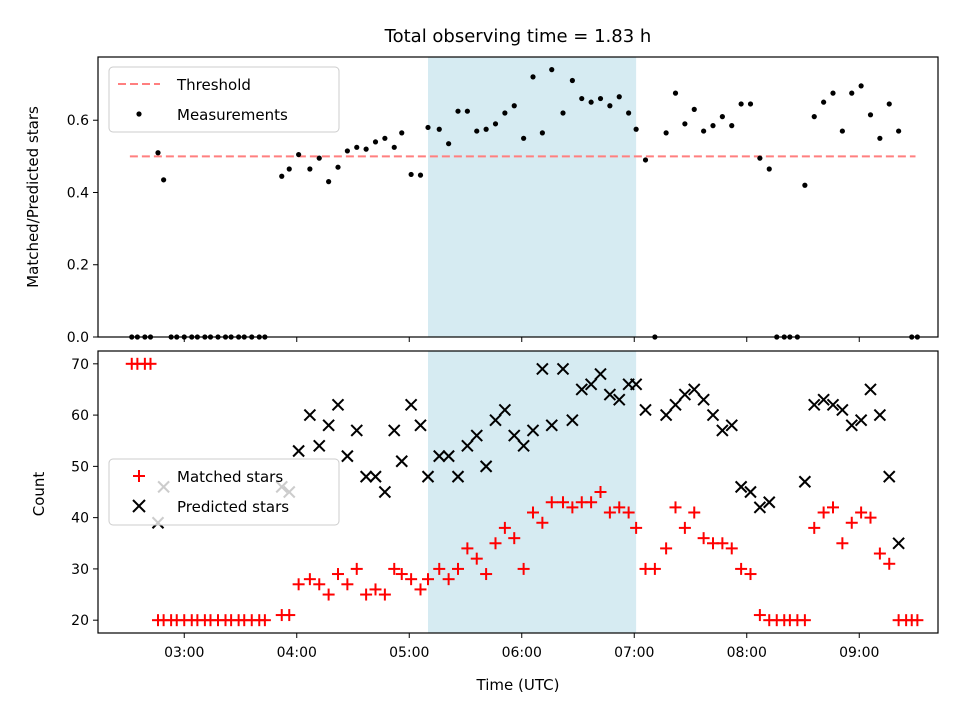 This screenshot has width=960, height=720. I want to click on bottom-legend-box, so click(224, 492).